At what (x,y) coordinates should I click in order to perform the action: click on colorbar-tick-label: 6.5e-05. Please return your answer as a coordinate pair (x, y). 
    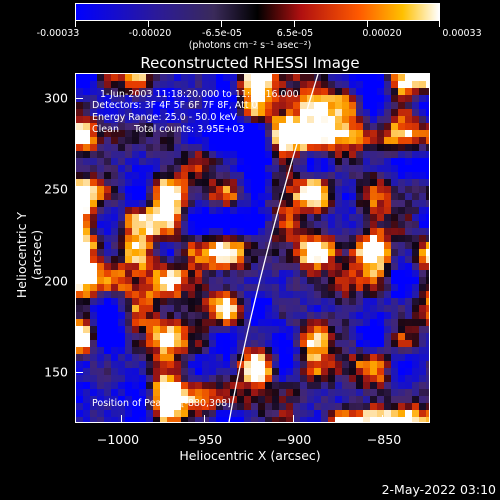
    Looking at the image, I should click on (295, 33).